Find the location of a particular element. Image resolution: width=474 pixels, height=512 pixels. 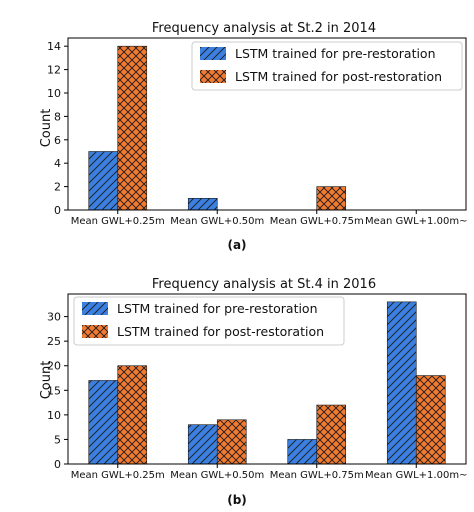

y-tick-label: 30 is located at coordinates (54, 317).